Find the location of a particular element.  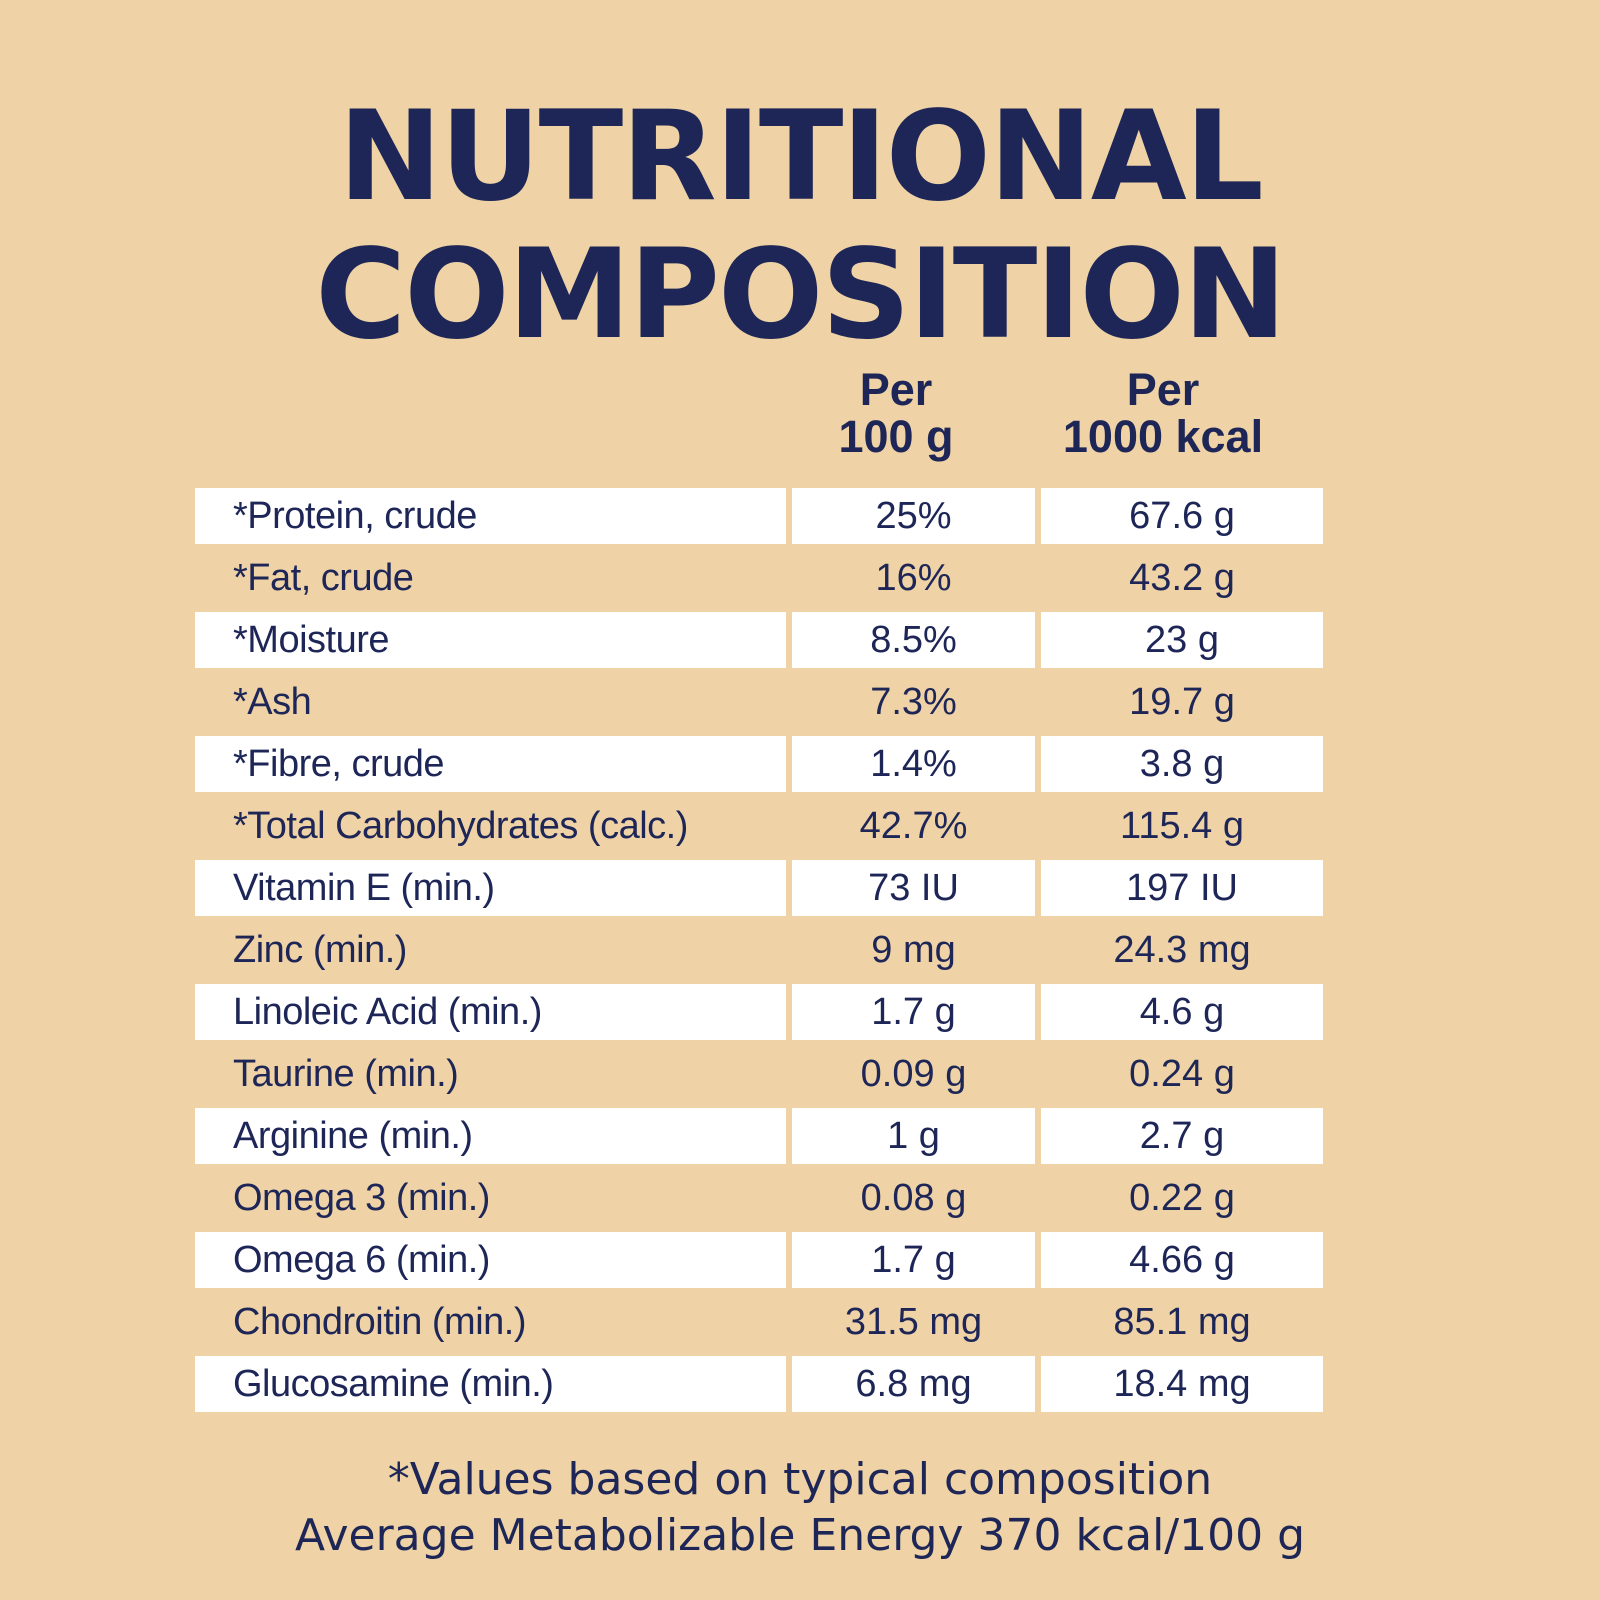

table-row: Arginine (min.) 1 g 2.7 g is located at coordinates (760, 1136).